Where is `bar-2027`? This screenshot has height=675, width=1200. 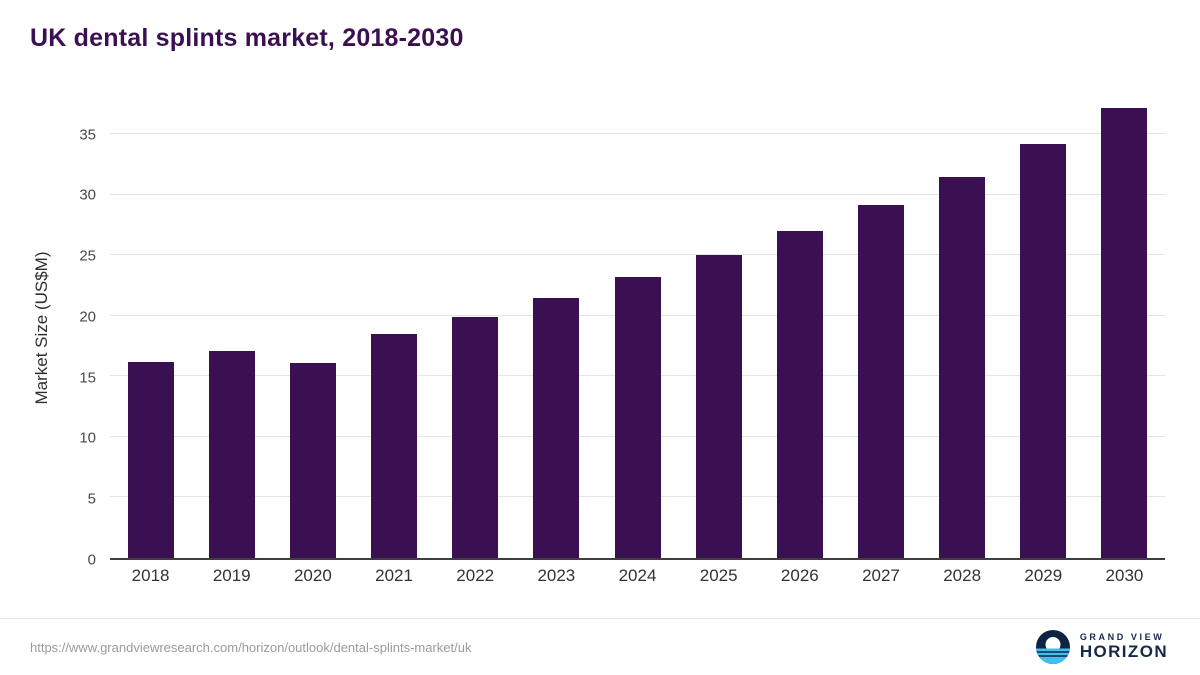
bar-2027 is located at coordinates (880, 381).